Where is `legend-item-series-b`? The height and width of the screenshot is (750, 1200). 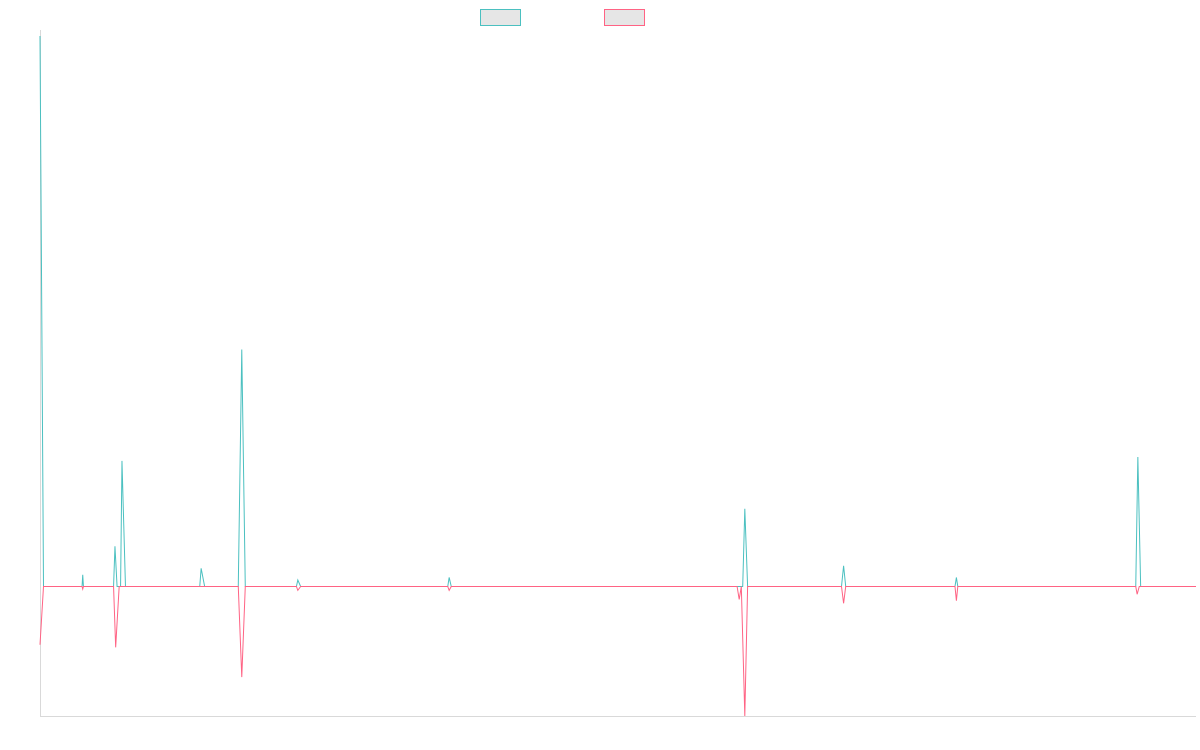
legend-item-series-b is located at coordinates (624, 17).